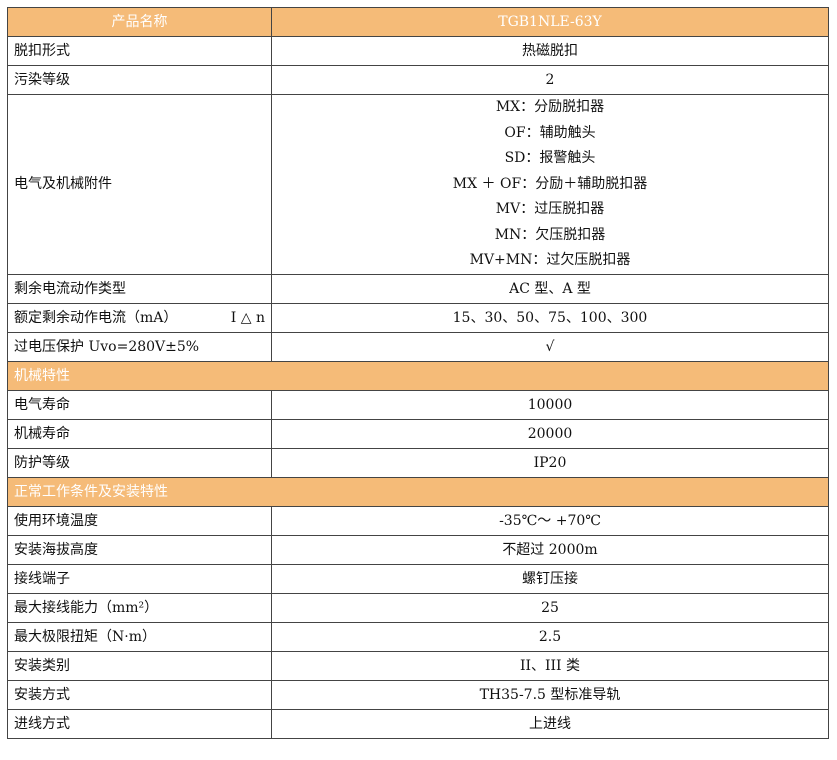 This screenshot has width=837, height=760. Describe the element at coordinates (139, 80) in the screenshot. I see `row-label: 污染等级` at that location.